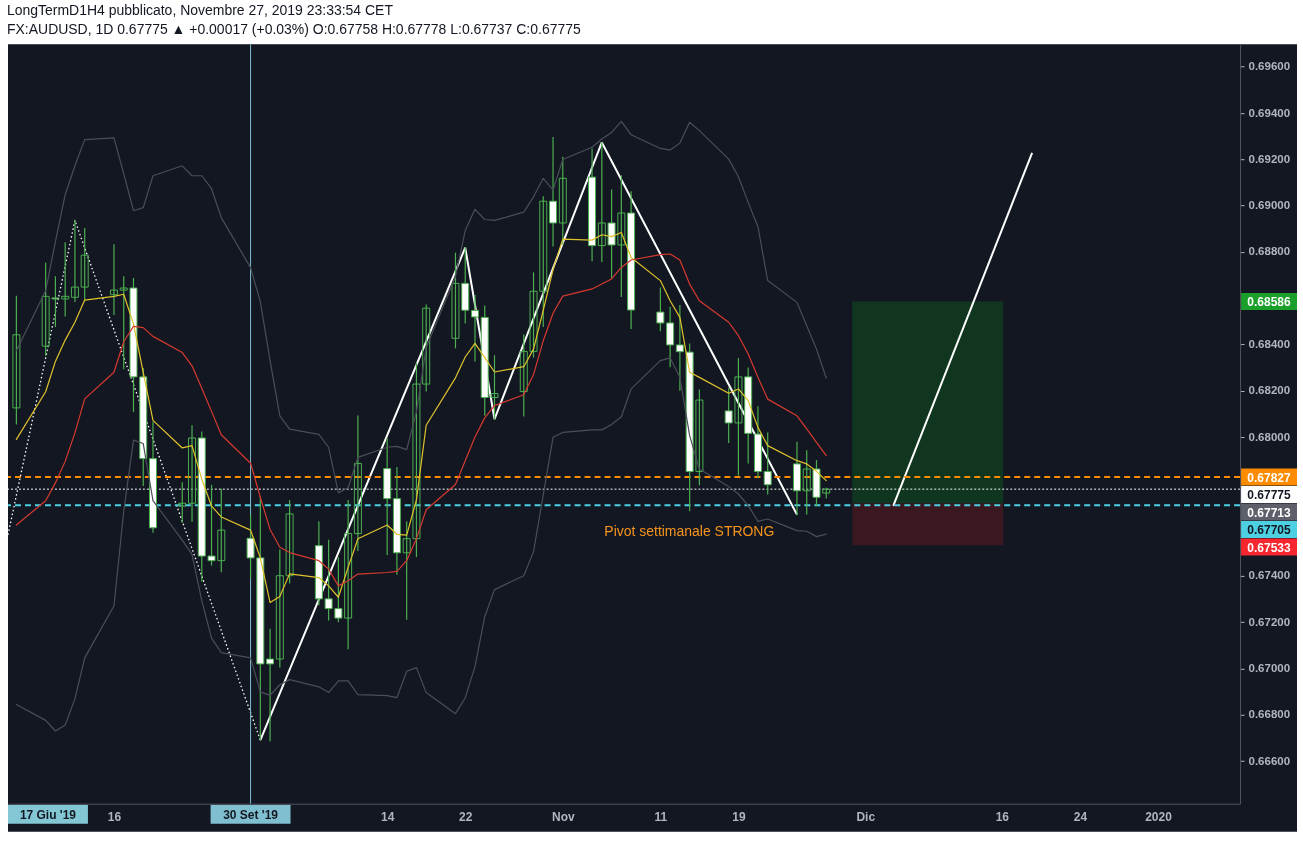  What do you see at coordinates (1269, 251) in the screenshot?
I see `y-tick-label: 0.68800` at bounding box center [1269, 251].